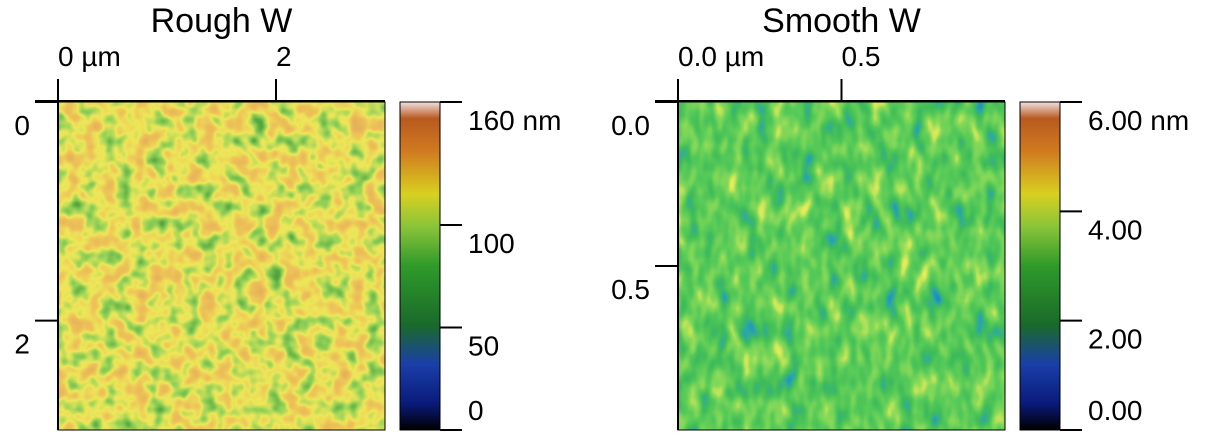  I want to click on y-tick-label: 0.5, so click(630, 289).